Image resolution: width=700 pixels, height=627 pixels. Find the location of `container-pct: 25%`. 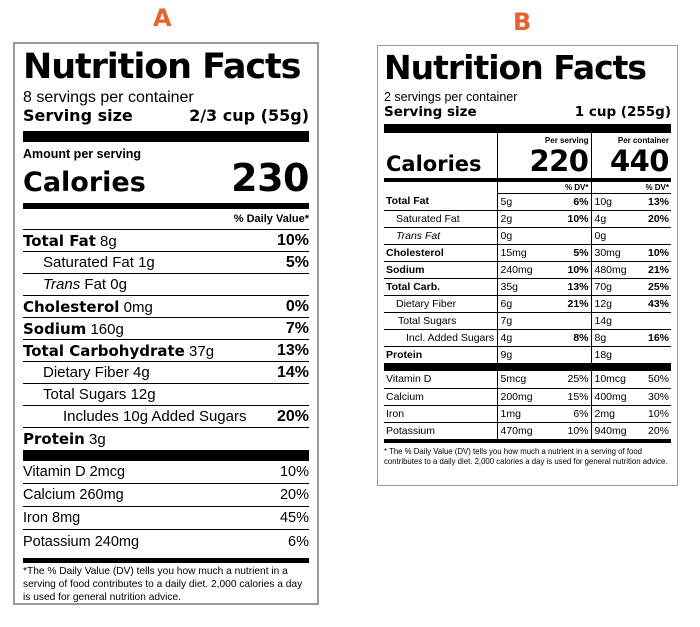

container-pct: 25% is located at coordinates (658, 286).